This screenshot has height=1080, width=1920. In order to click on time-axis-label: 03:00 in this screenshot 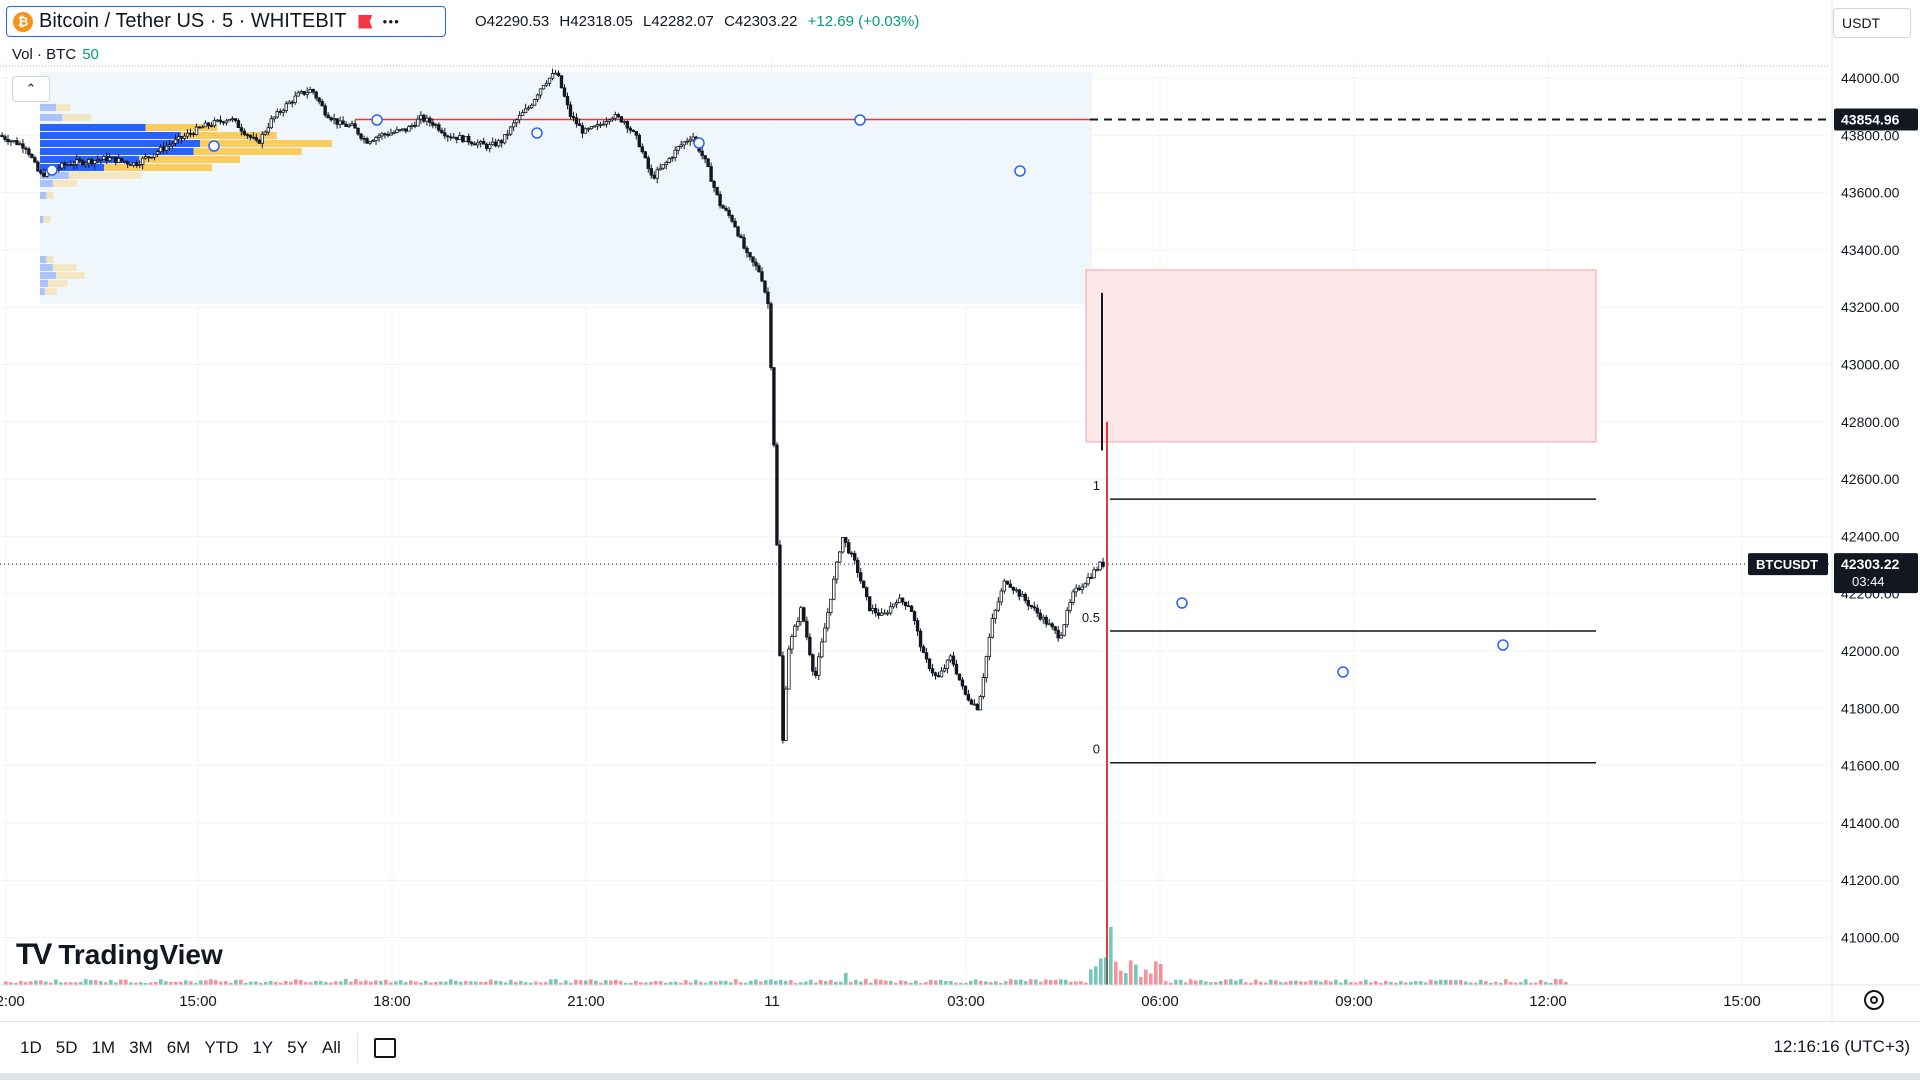, I will do `click(966, 1001)`.